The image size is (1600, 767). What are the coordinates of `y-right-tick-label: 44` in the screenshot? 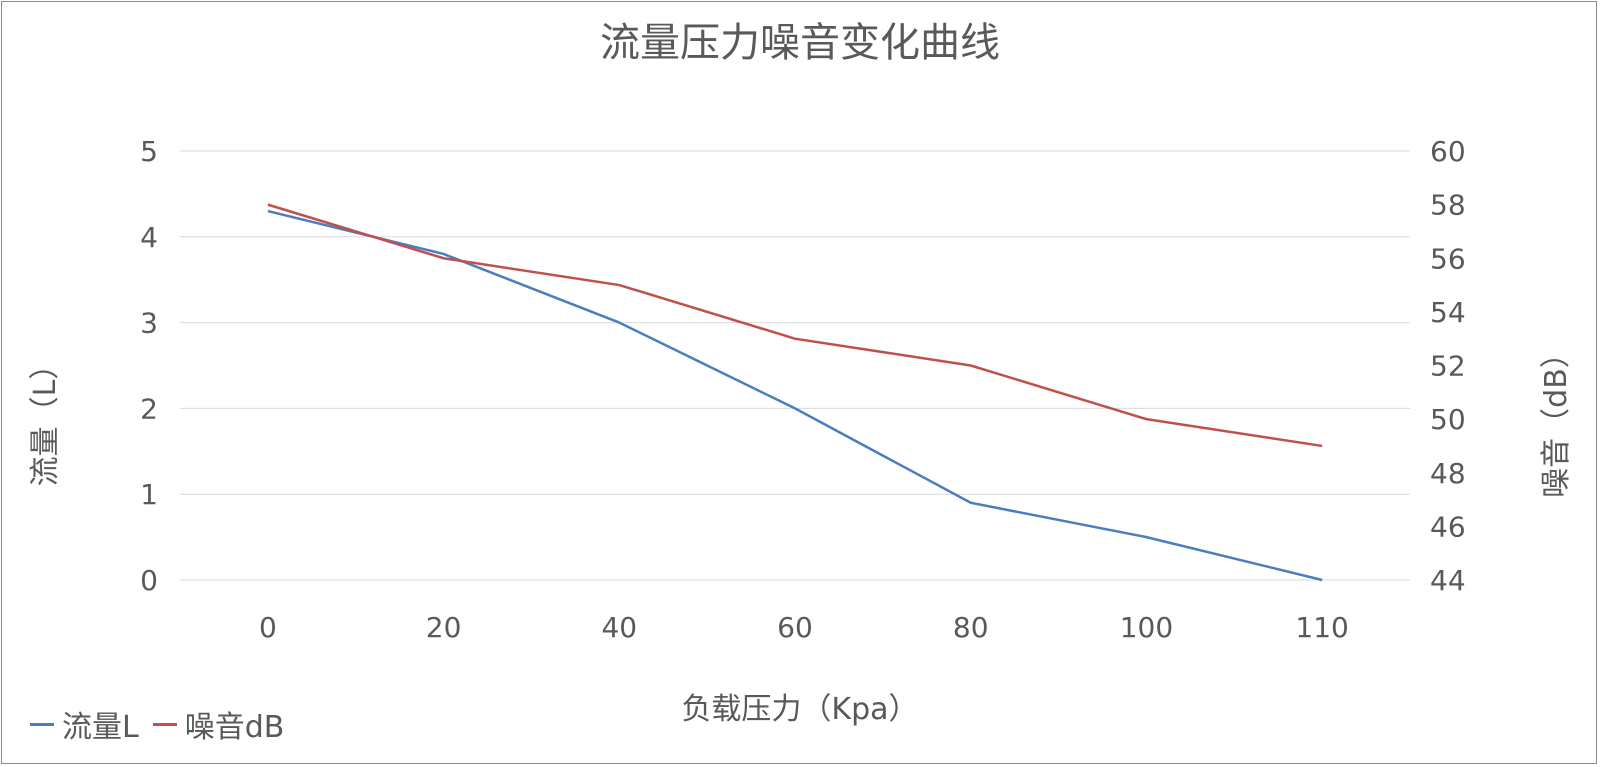 It's located at (1448, 580).